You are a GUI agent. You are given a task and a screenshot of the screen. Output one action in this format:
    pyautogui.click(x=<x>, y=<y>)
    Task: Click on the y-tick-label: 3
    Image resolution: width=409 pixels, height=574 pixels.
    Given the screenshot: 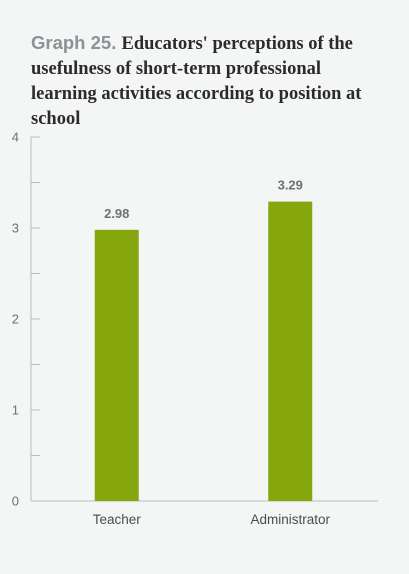 What is the action you would take?
    pyautogui.click(x=15, y=228)
    